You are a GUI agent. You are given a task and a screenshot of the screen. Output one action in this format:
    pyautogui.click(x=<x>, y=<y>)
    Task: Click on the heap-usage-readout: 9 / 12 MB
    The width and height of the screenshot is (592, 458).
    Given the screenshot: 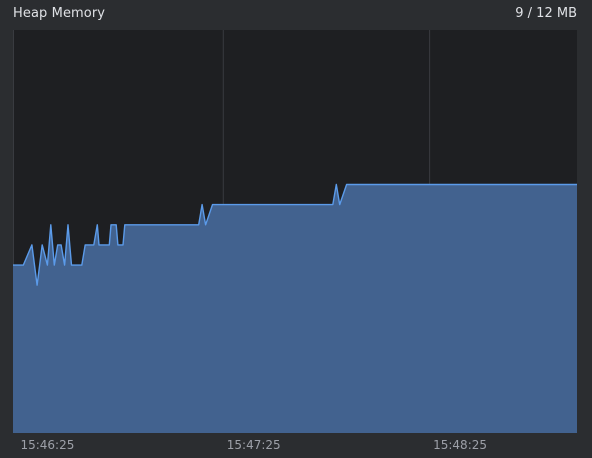 What is the action you would take?
    pyautogui.click(x=546, y=13)
    